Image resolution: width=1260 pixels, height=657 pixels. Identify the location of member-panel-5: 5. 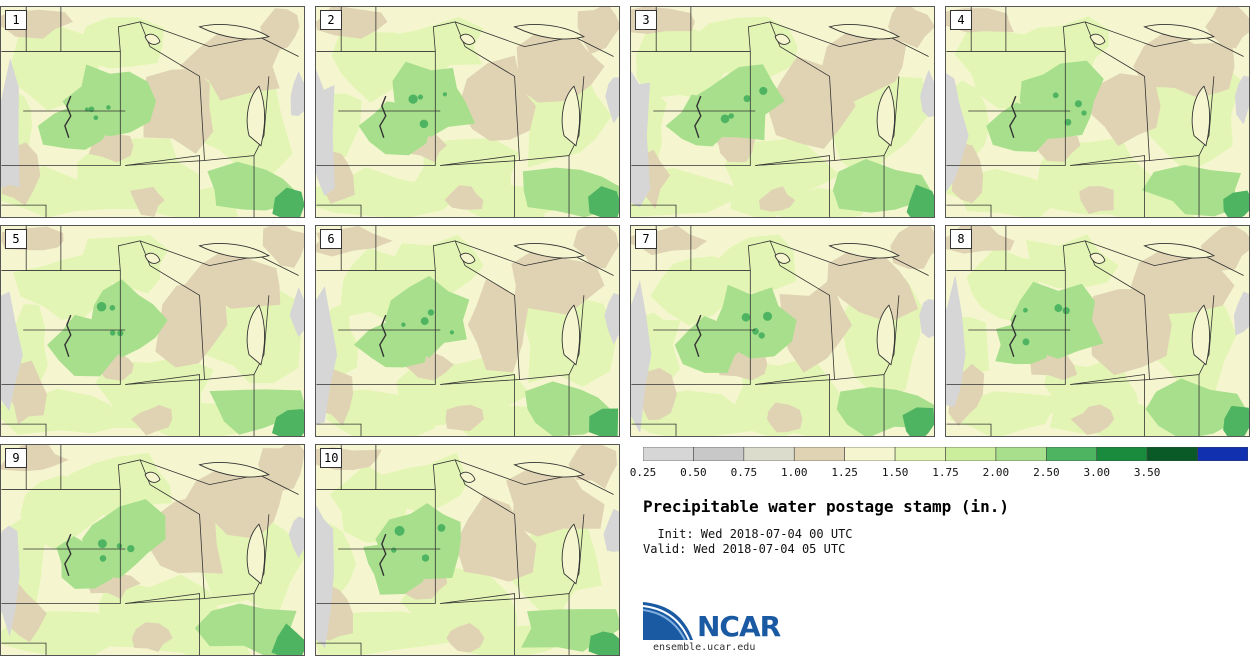
(152, 331).